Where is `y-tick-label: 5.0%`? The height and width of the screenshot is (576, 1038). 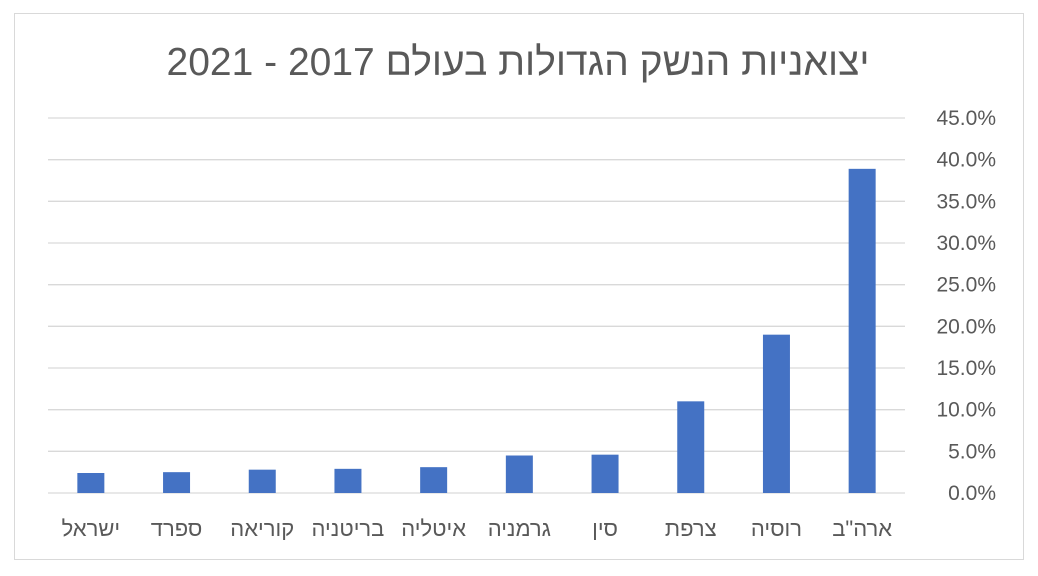
y-tick-label: 5.0% is located at coordinates (972, 451).